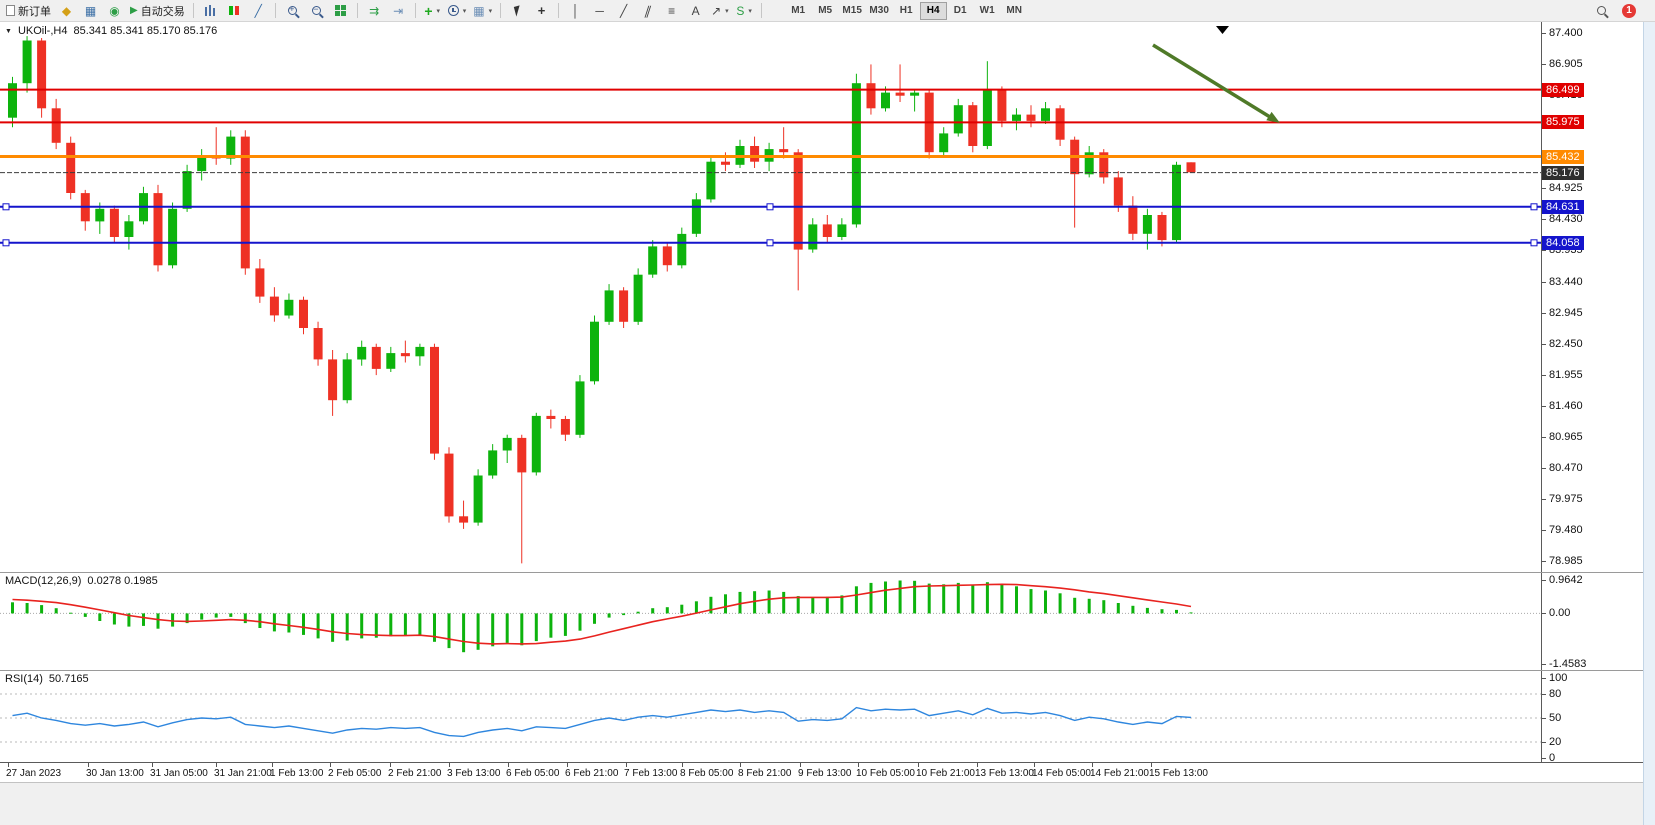 Image resolution: width=1655 pixels, height=825 pixels. I want to click on data-window-button: ◉, so click(114, 11).